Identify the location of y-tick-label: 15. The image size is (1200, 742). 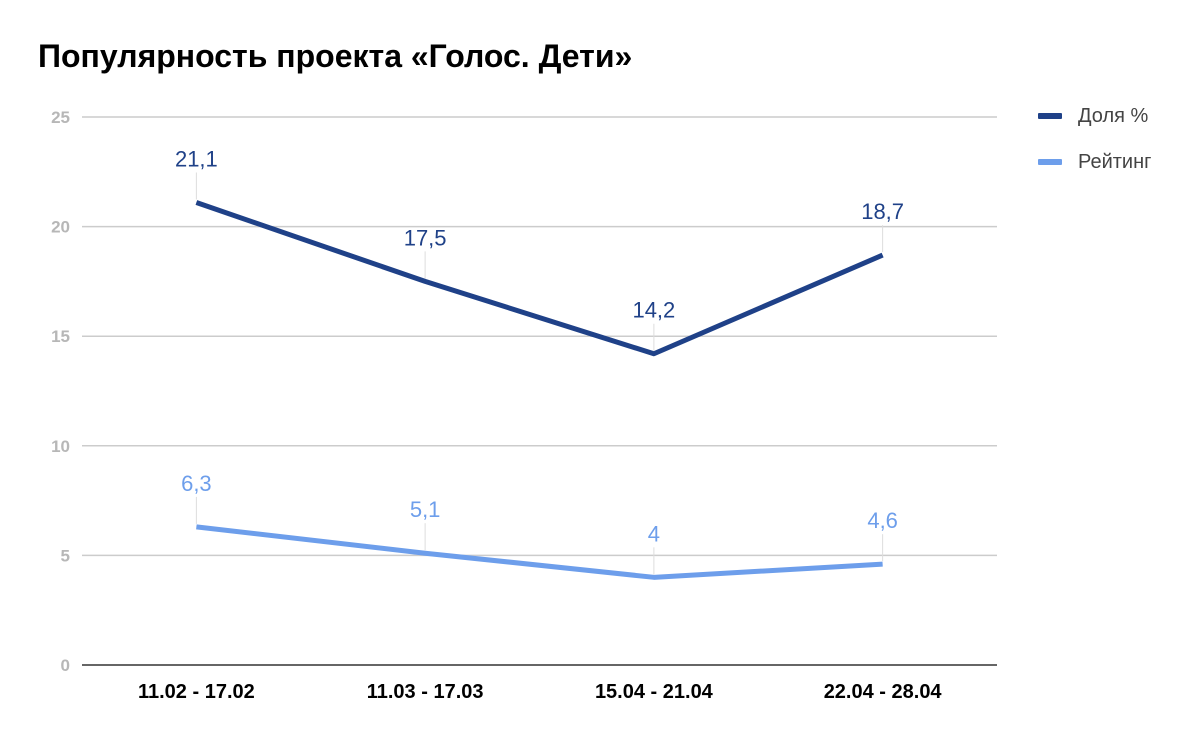
(60, 336).